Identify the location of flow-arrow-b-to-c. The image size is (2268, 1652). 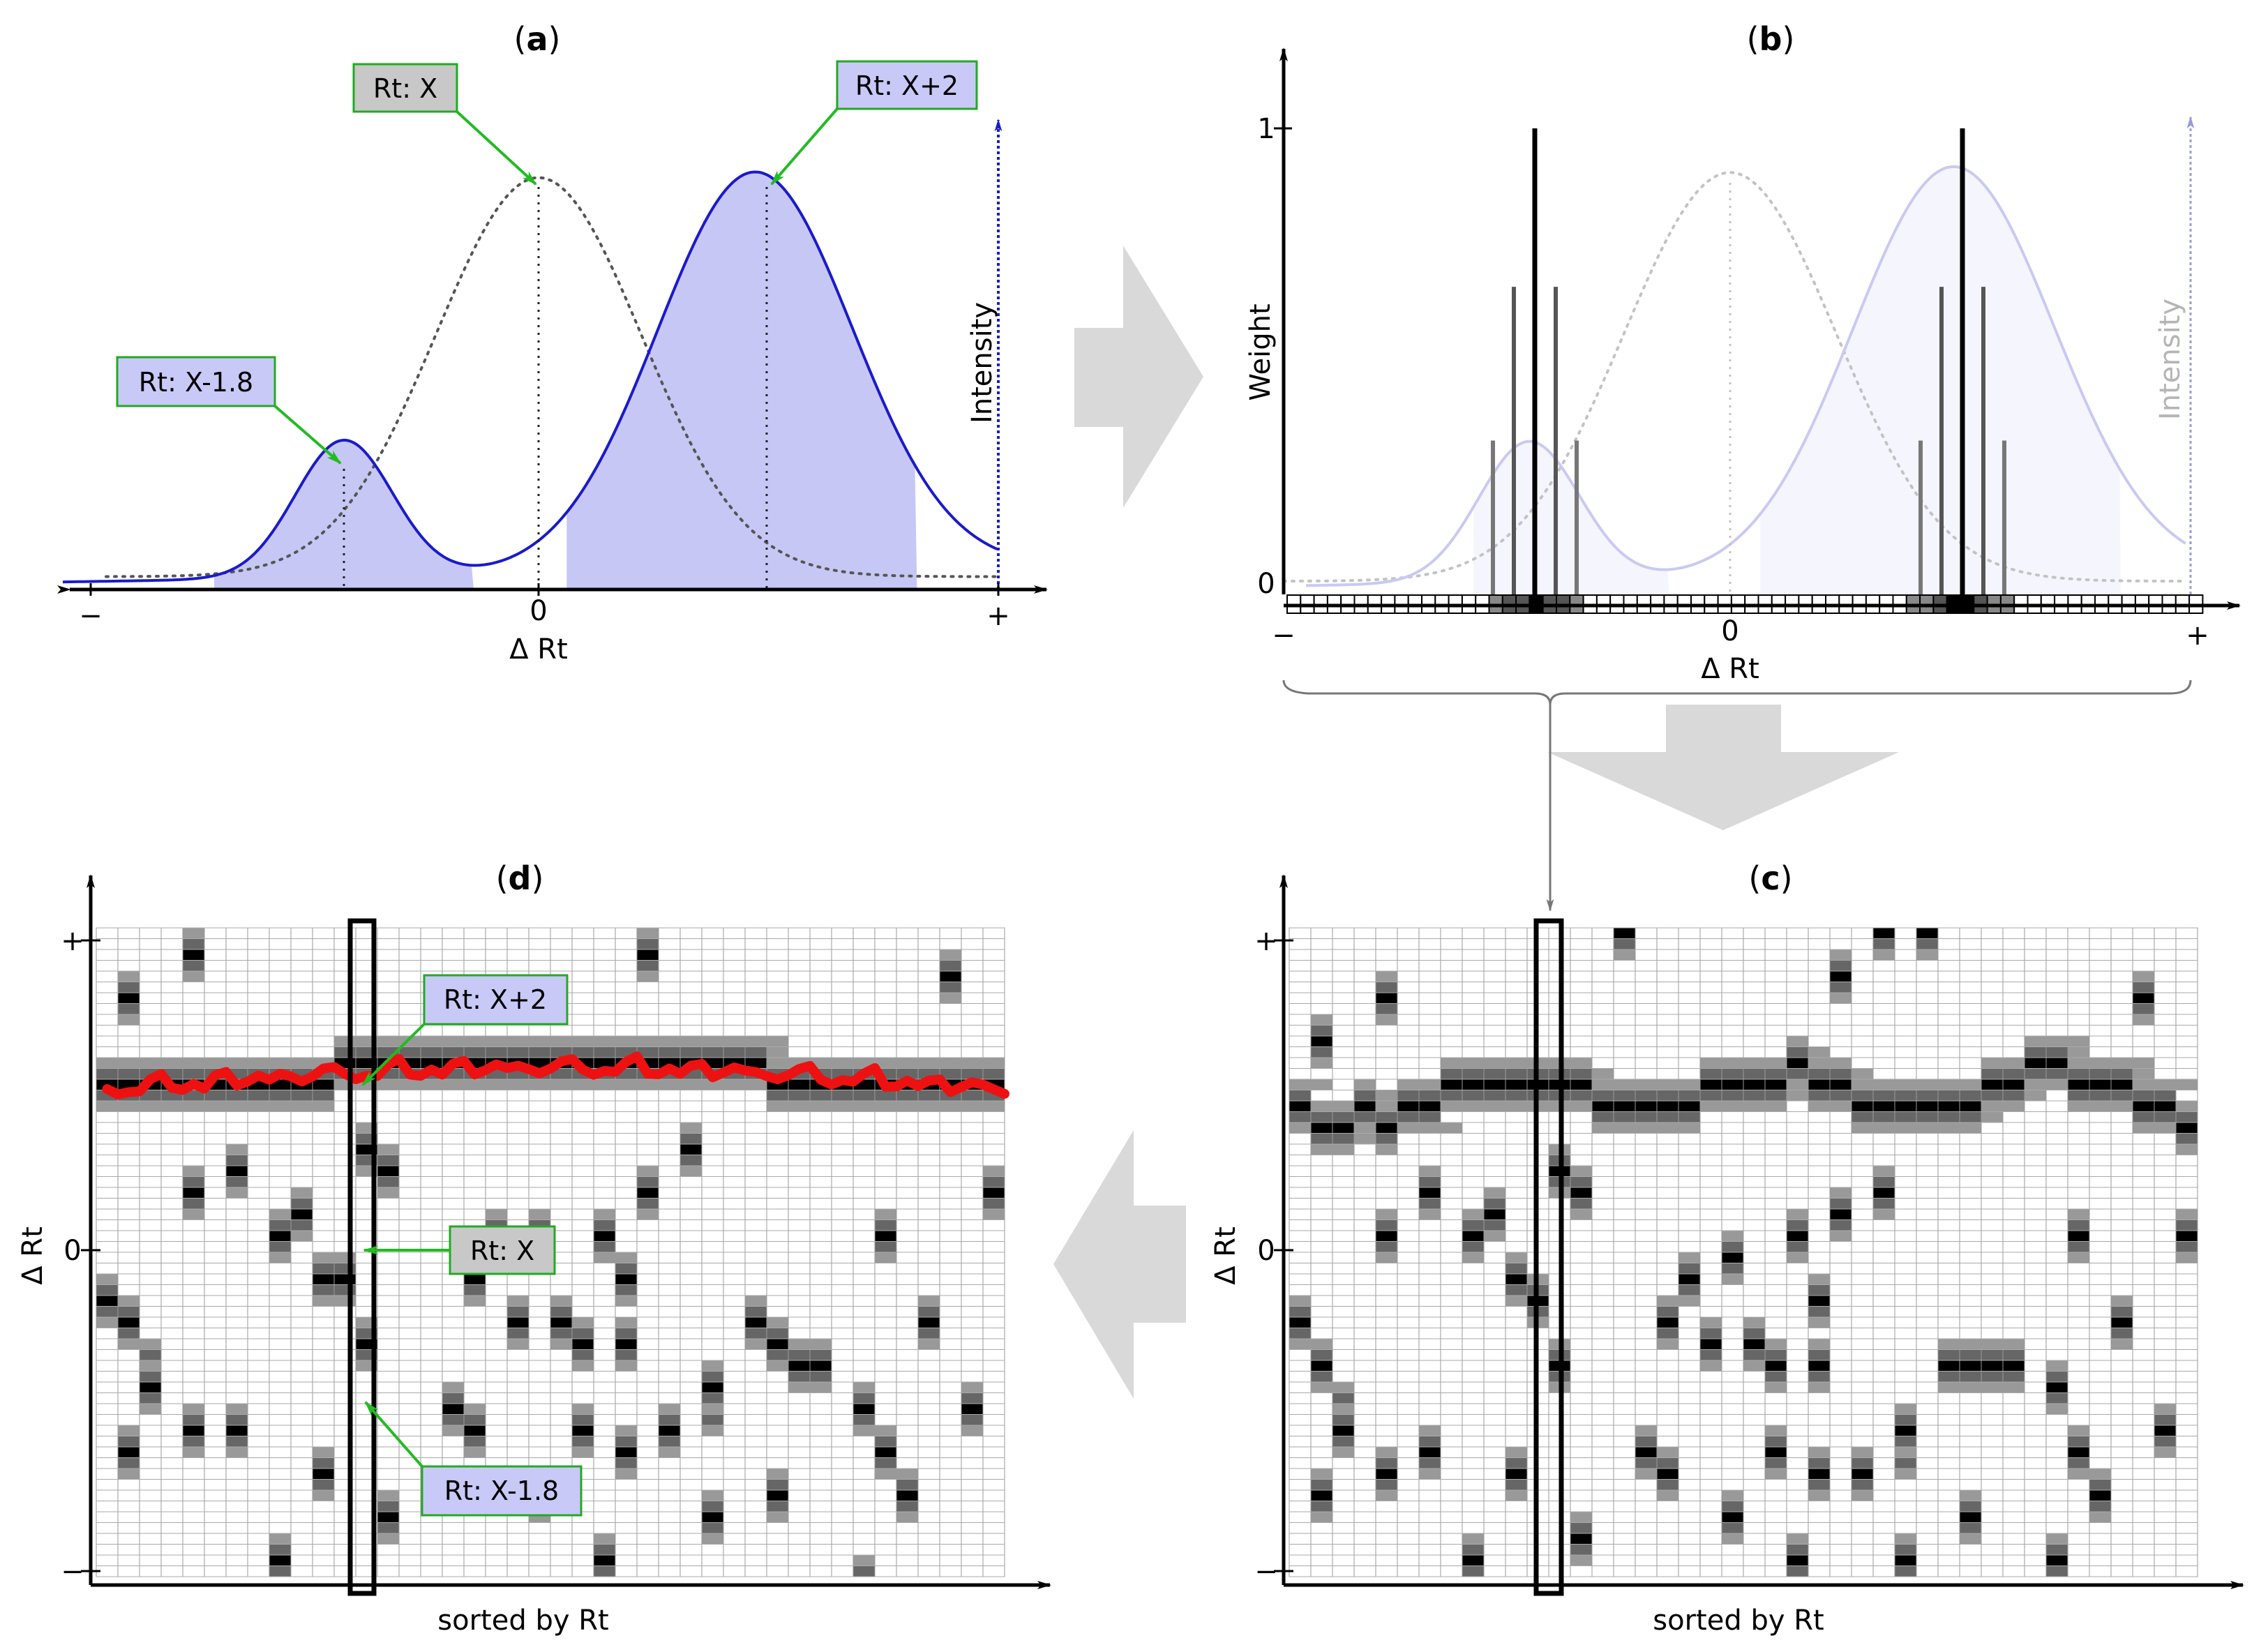
(1723, 767).